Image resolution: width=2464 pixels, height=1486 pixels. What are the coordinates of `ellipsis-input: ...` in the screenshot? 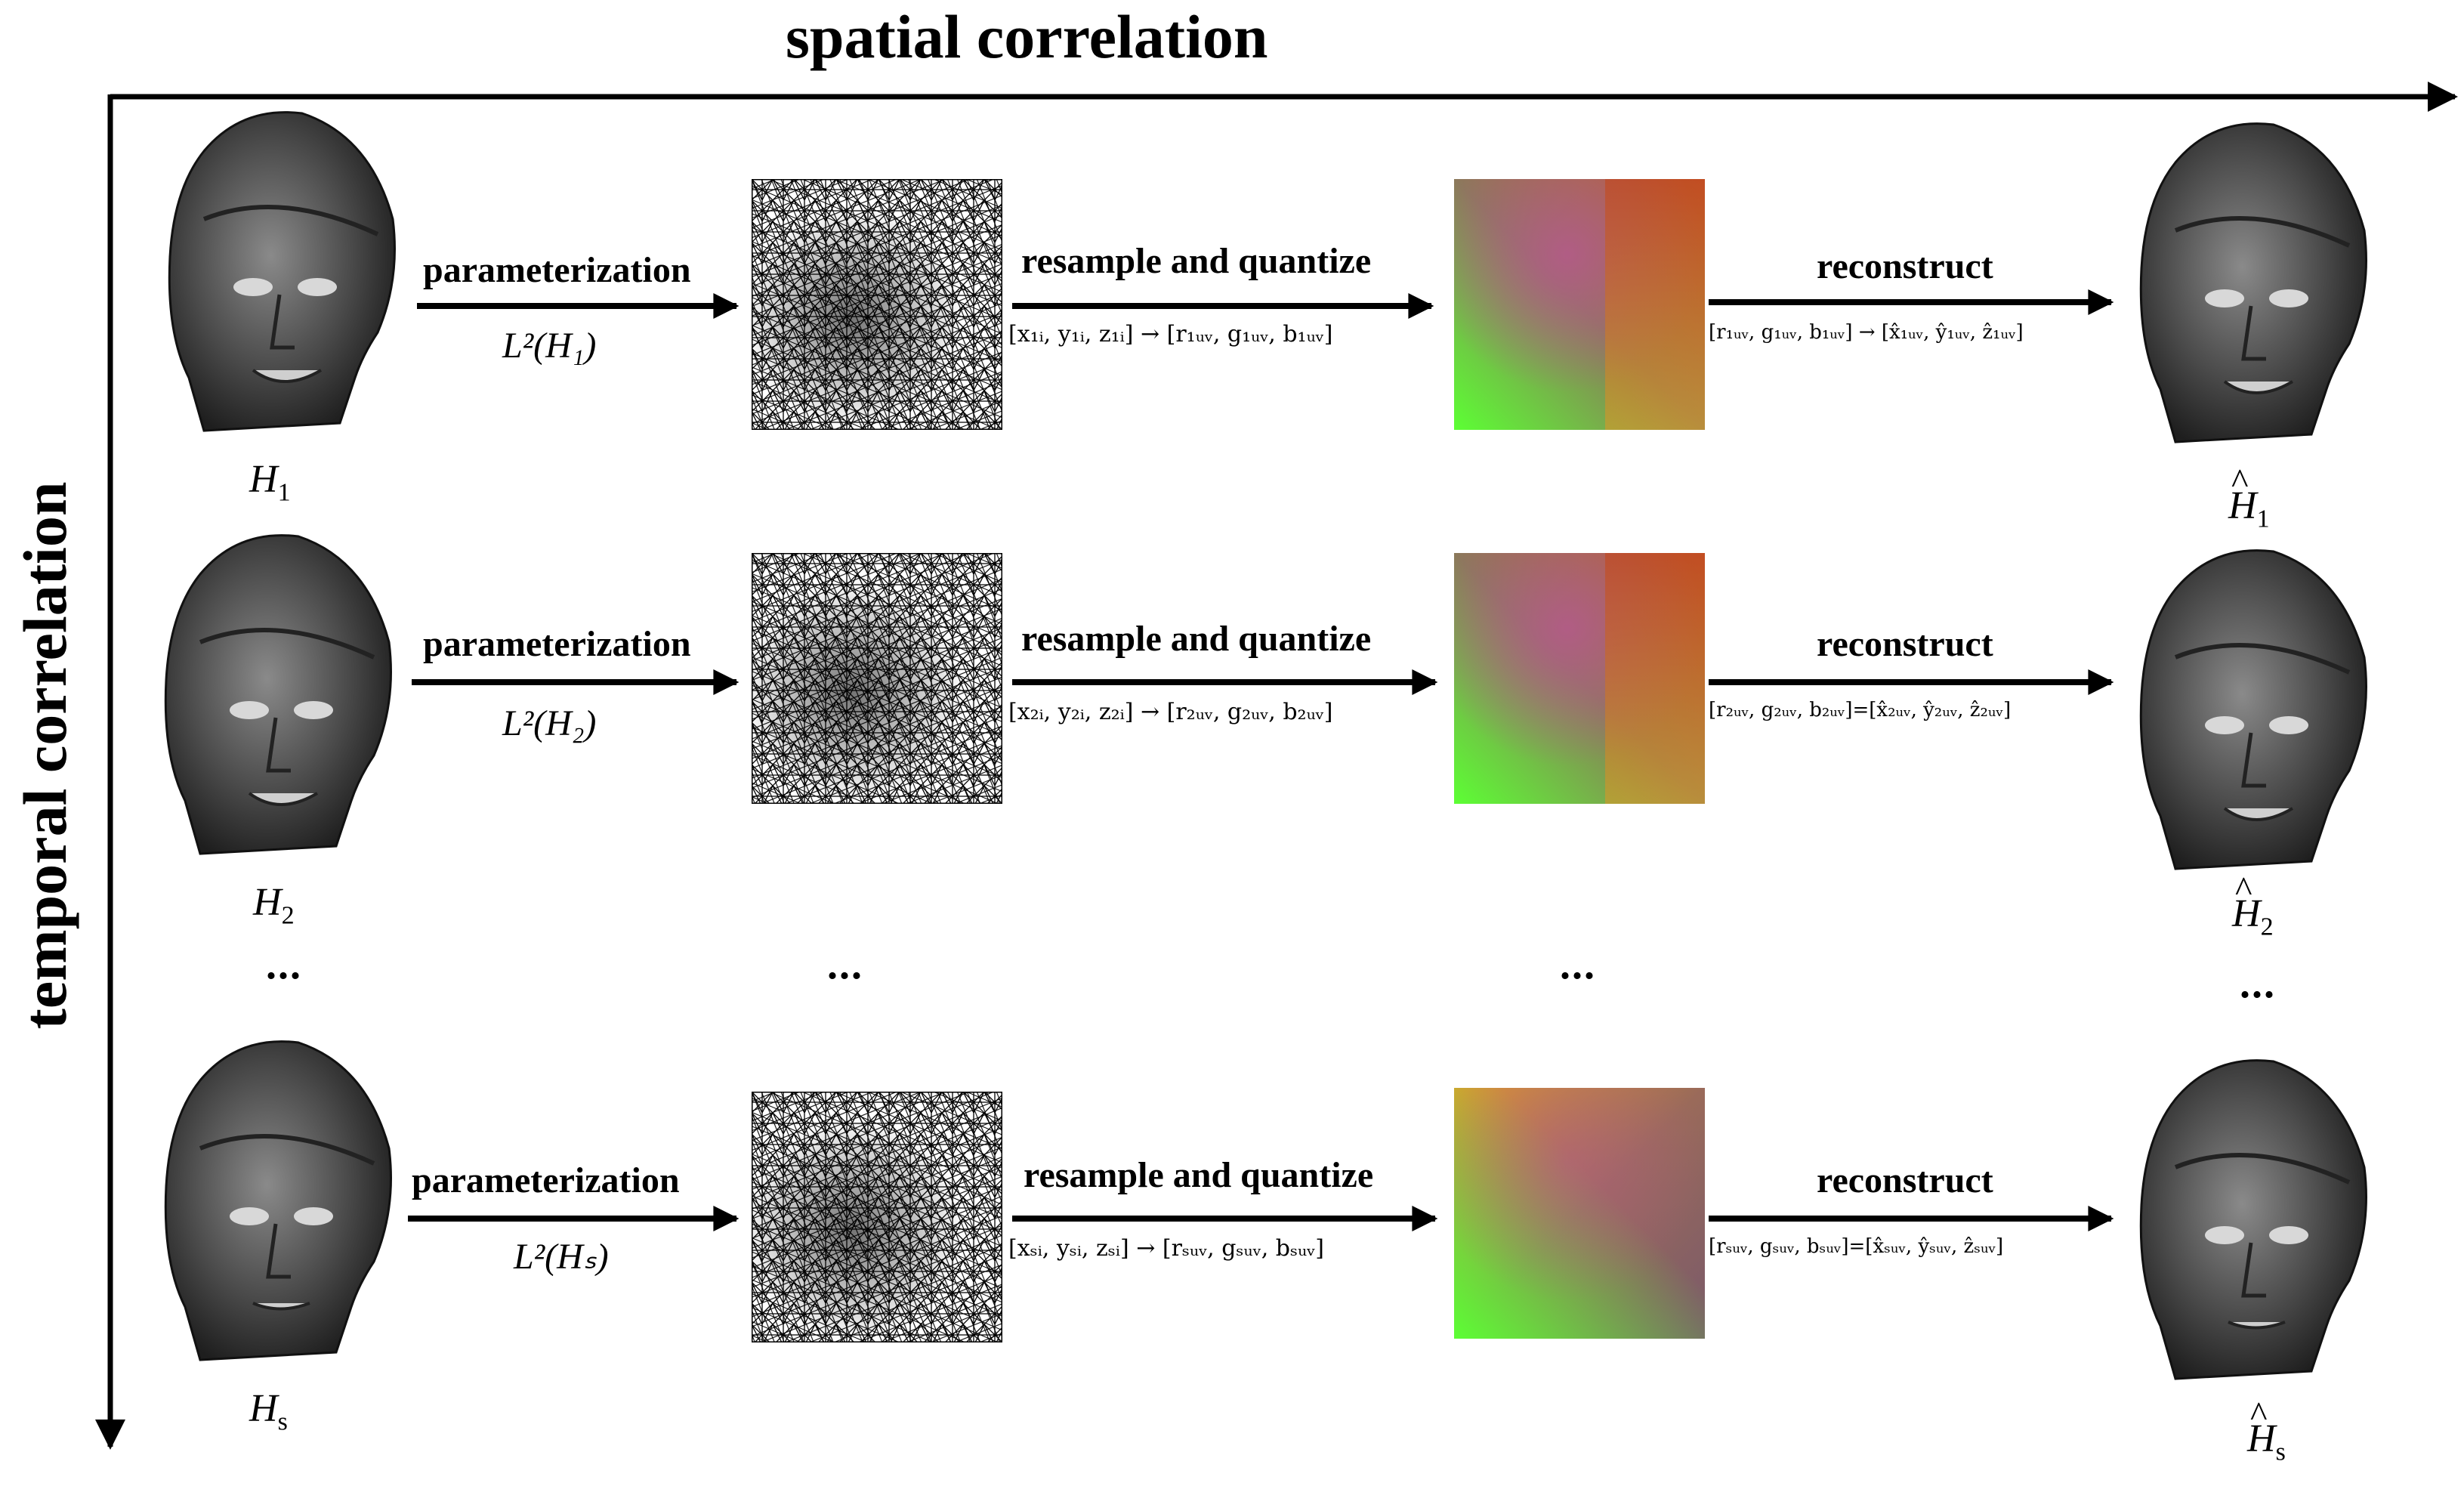 It's located at (284, 965).